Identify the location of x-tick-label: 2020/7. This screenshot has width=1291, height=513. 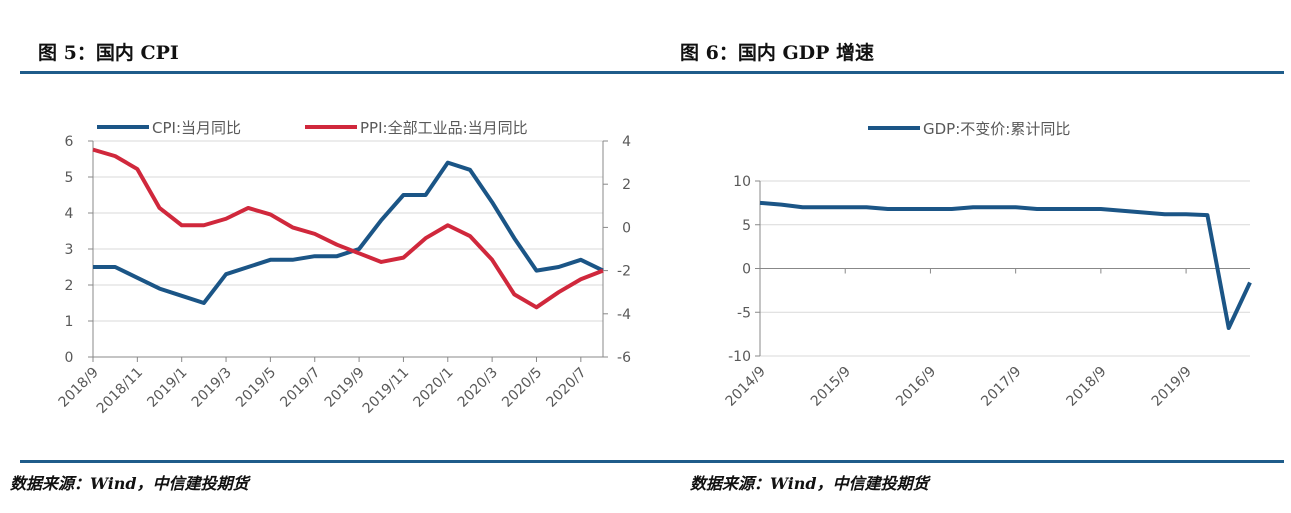
(567, 388).